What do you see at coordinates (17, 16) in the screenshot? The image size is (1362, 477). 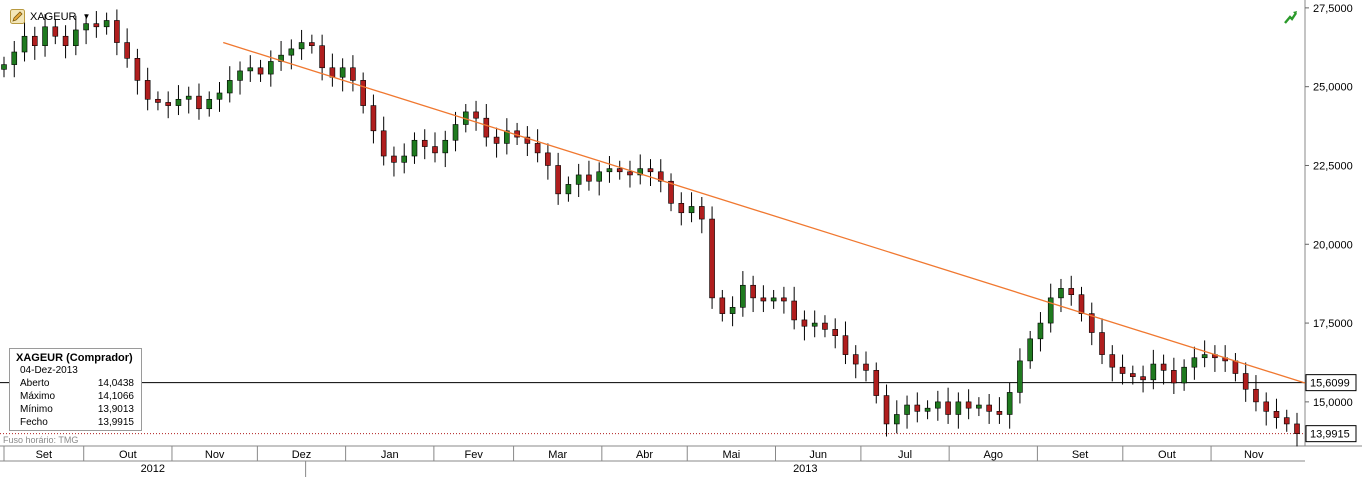 I see `pencil-icon` at bounding box center [17, 16].